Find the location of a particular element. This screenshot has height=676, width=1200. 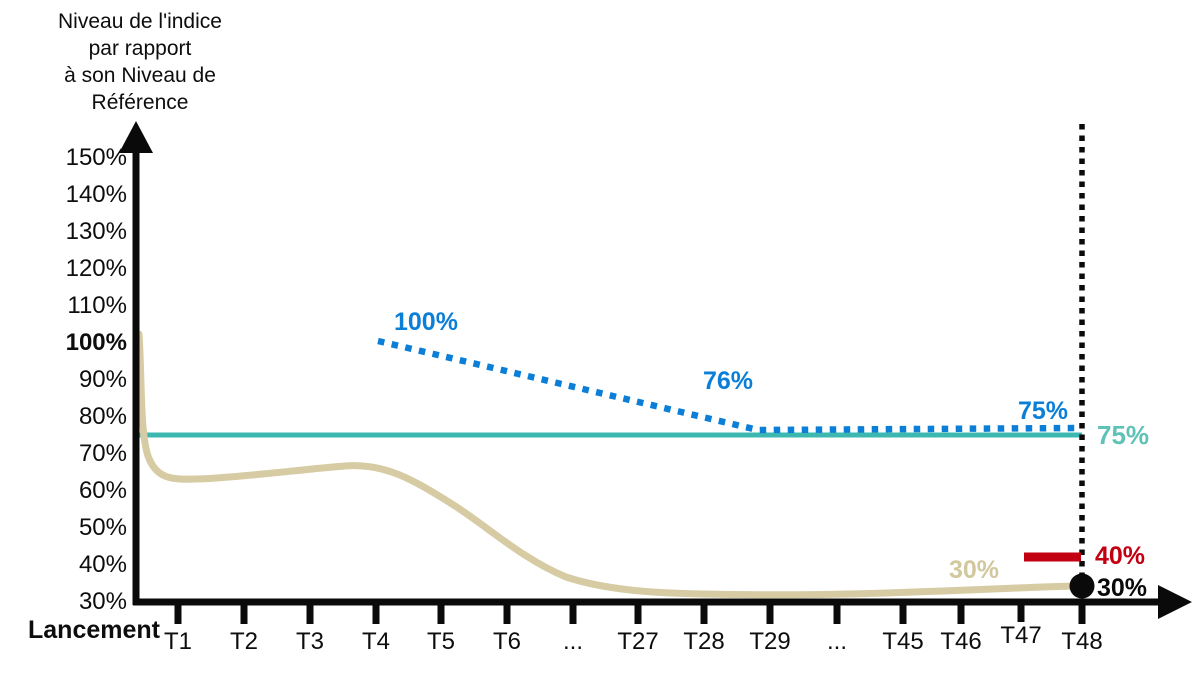

x-tick-t3: T3 is located at coordinates (309, 641).